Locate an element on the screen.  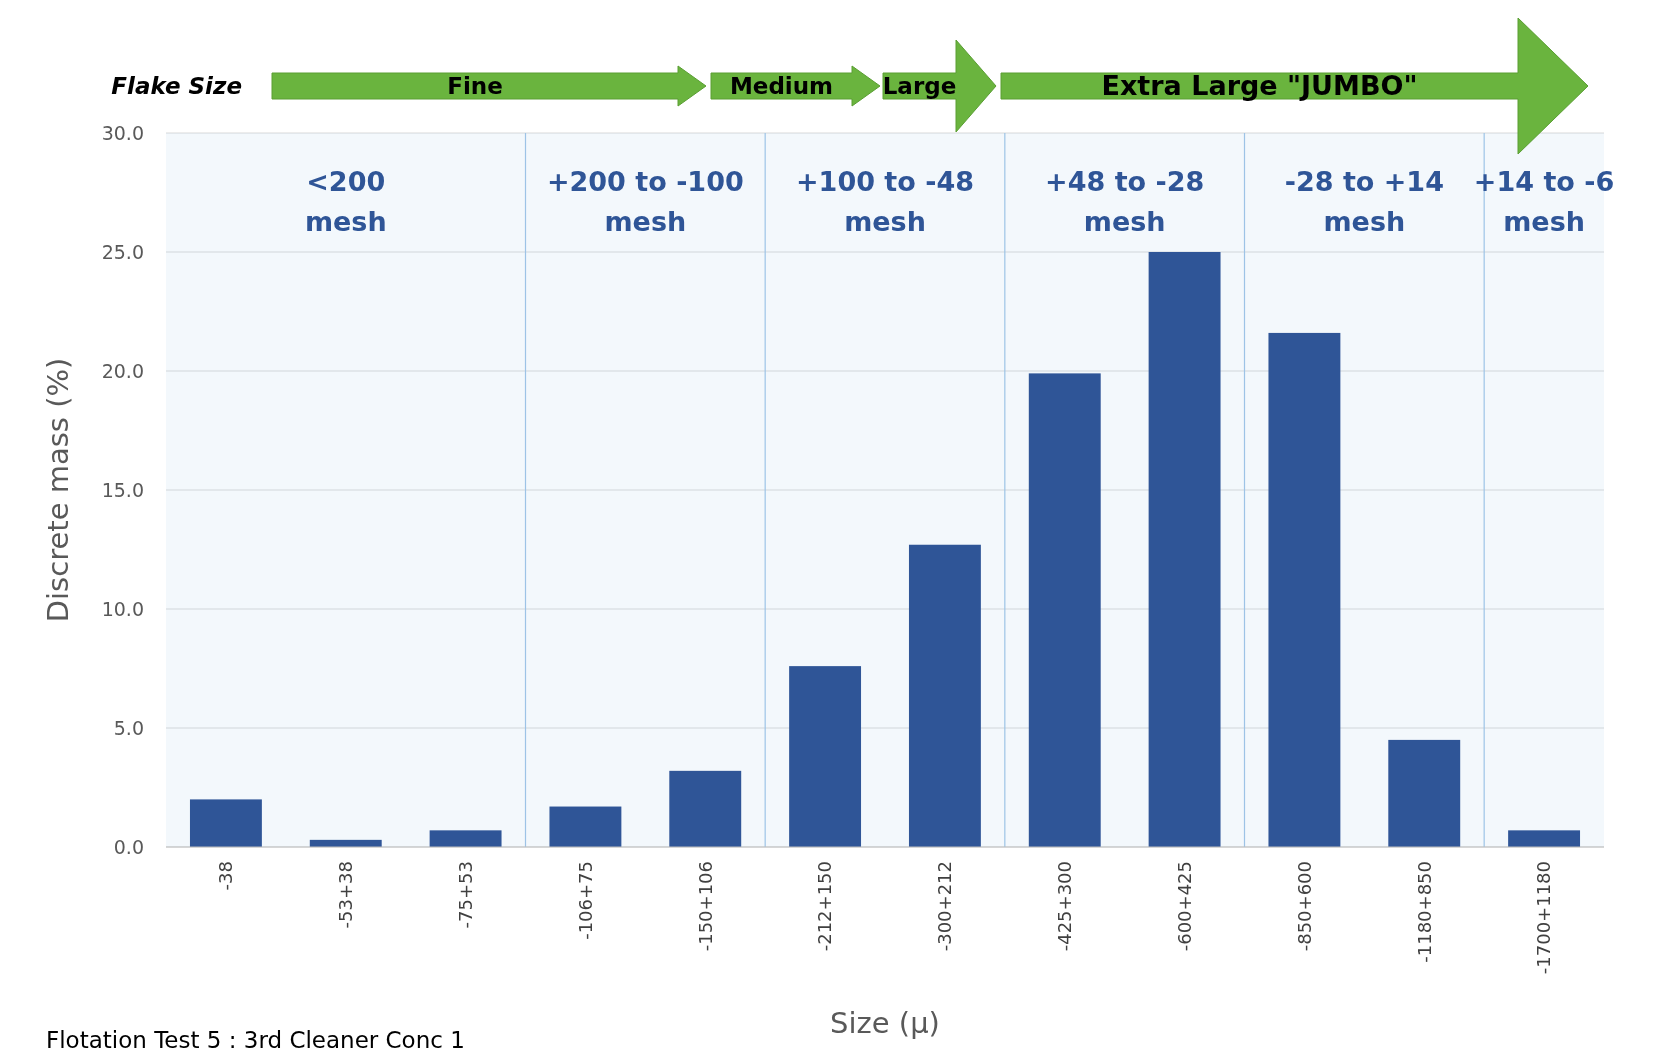
band-label: +100 to -48 mesh is located at coordinates (885, 201).